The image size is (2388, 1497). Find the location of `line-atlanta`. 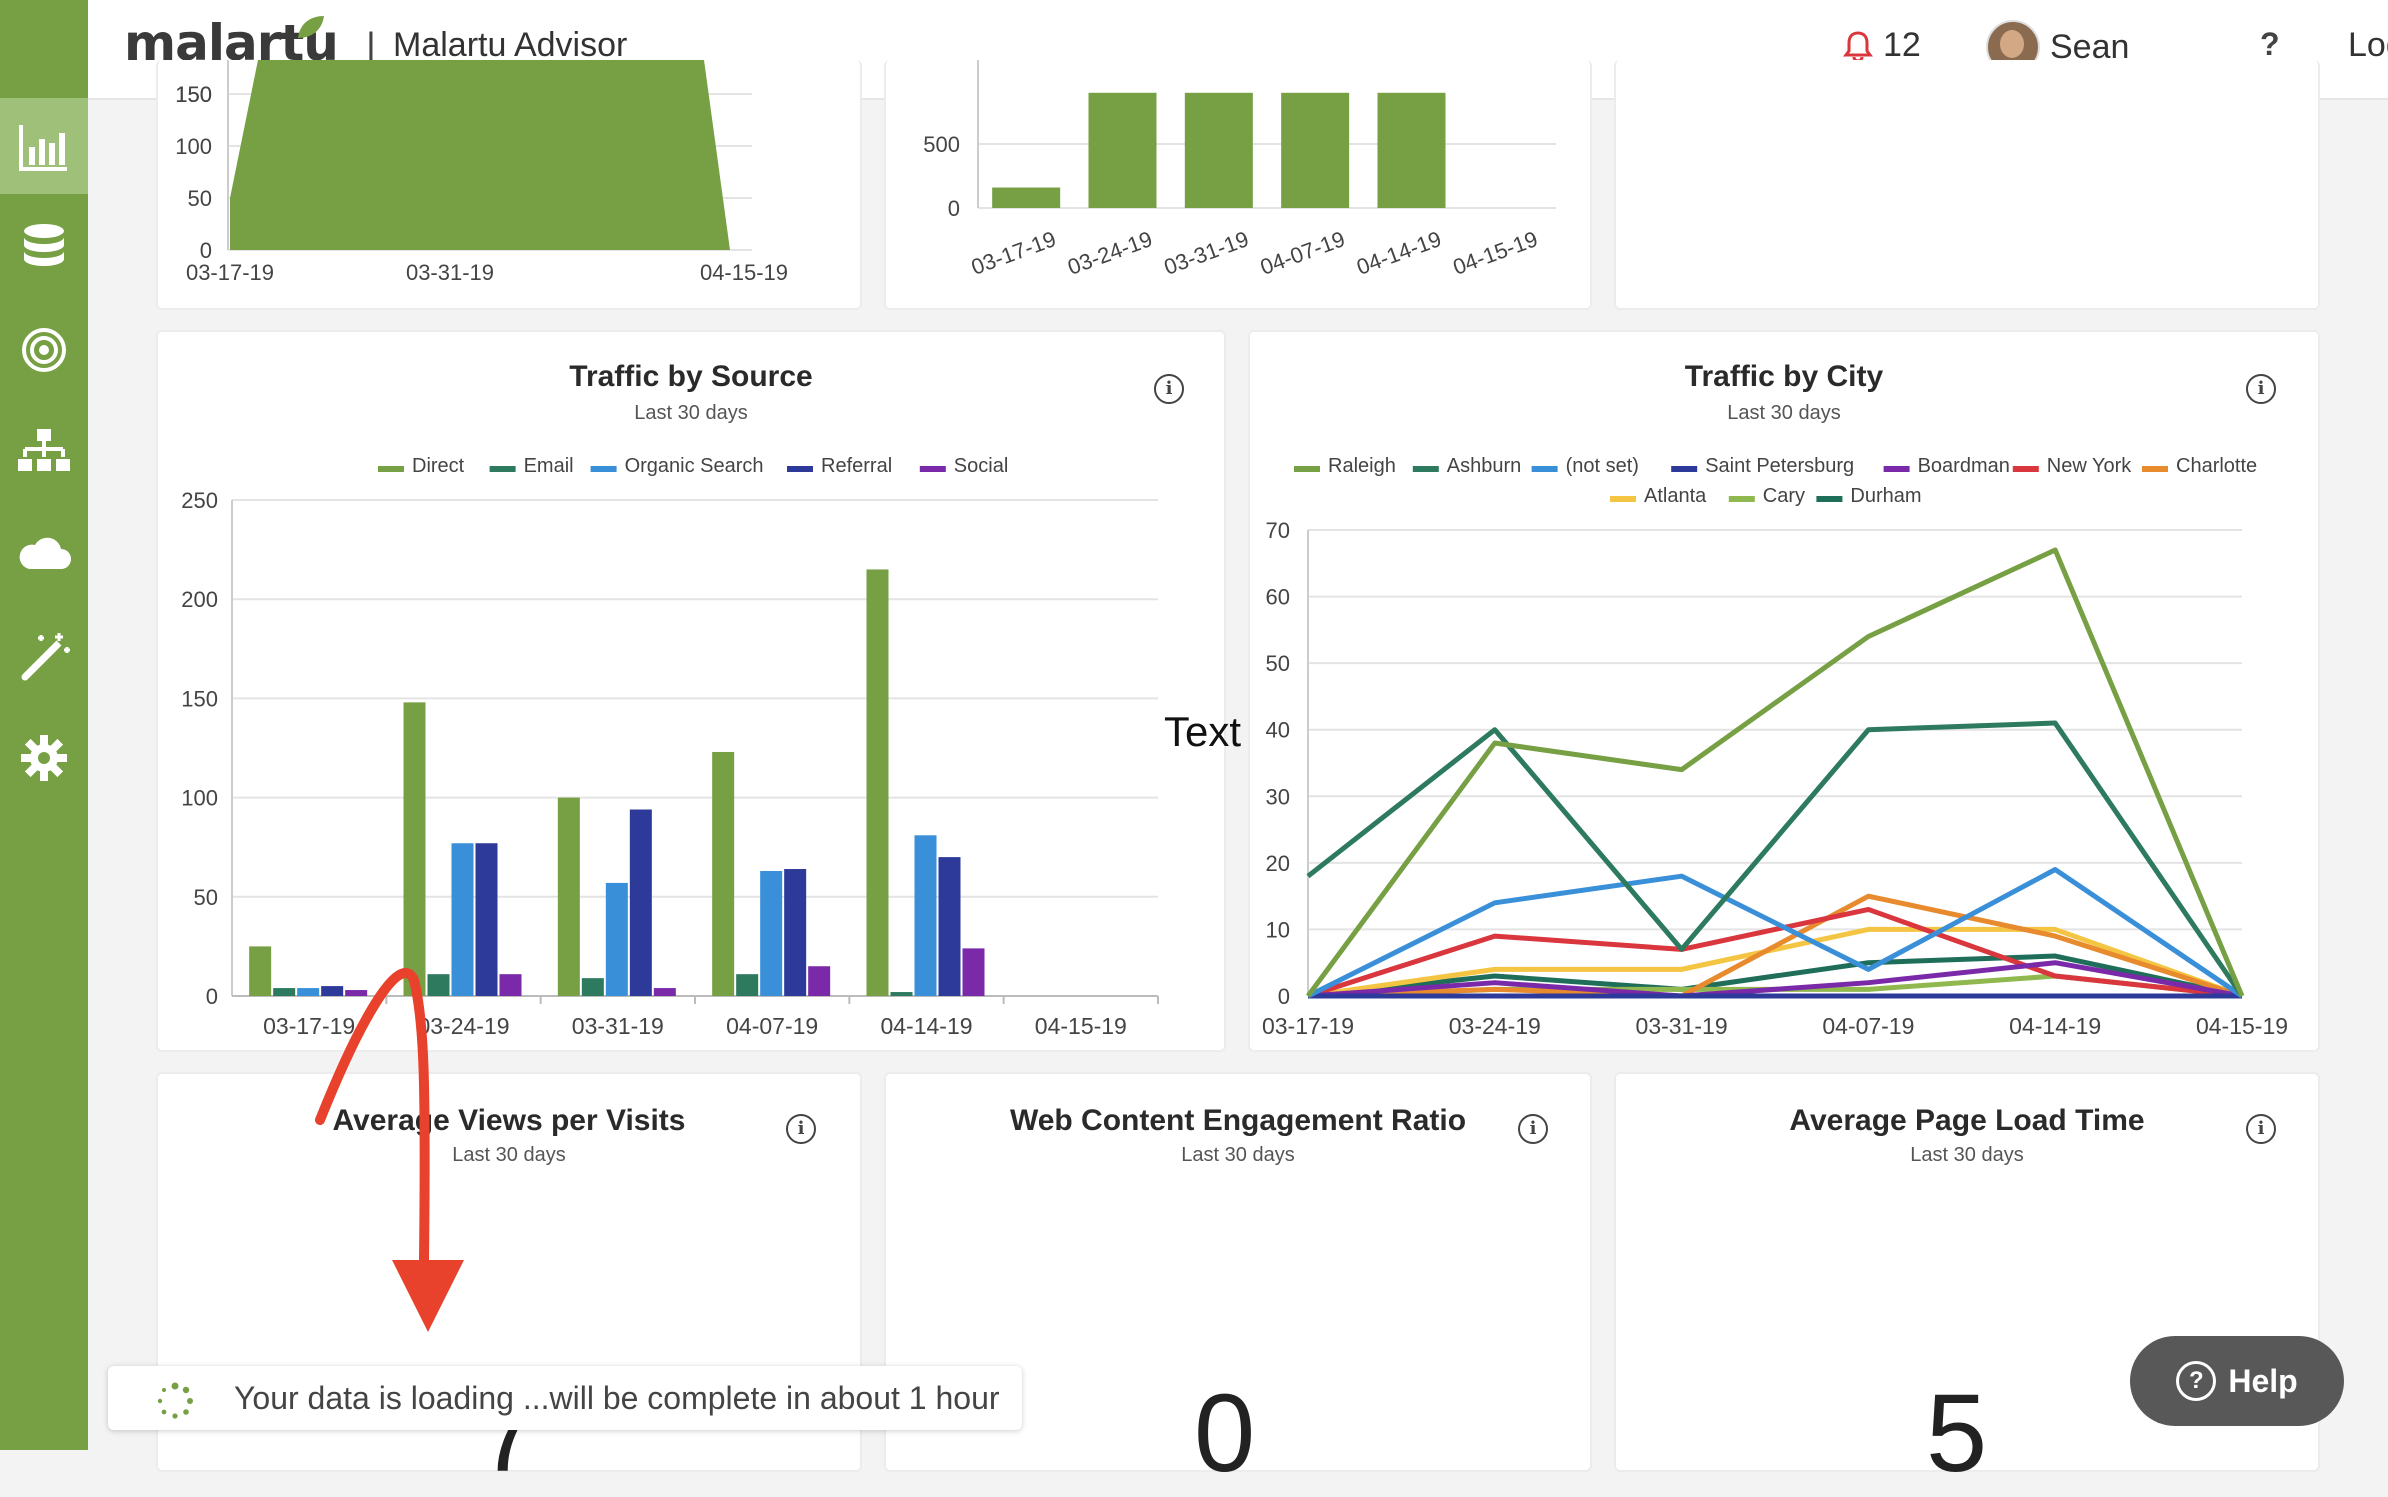

line-atlanta is located at coordinates (1775, 962).